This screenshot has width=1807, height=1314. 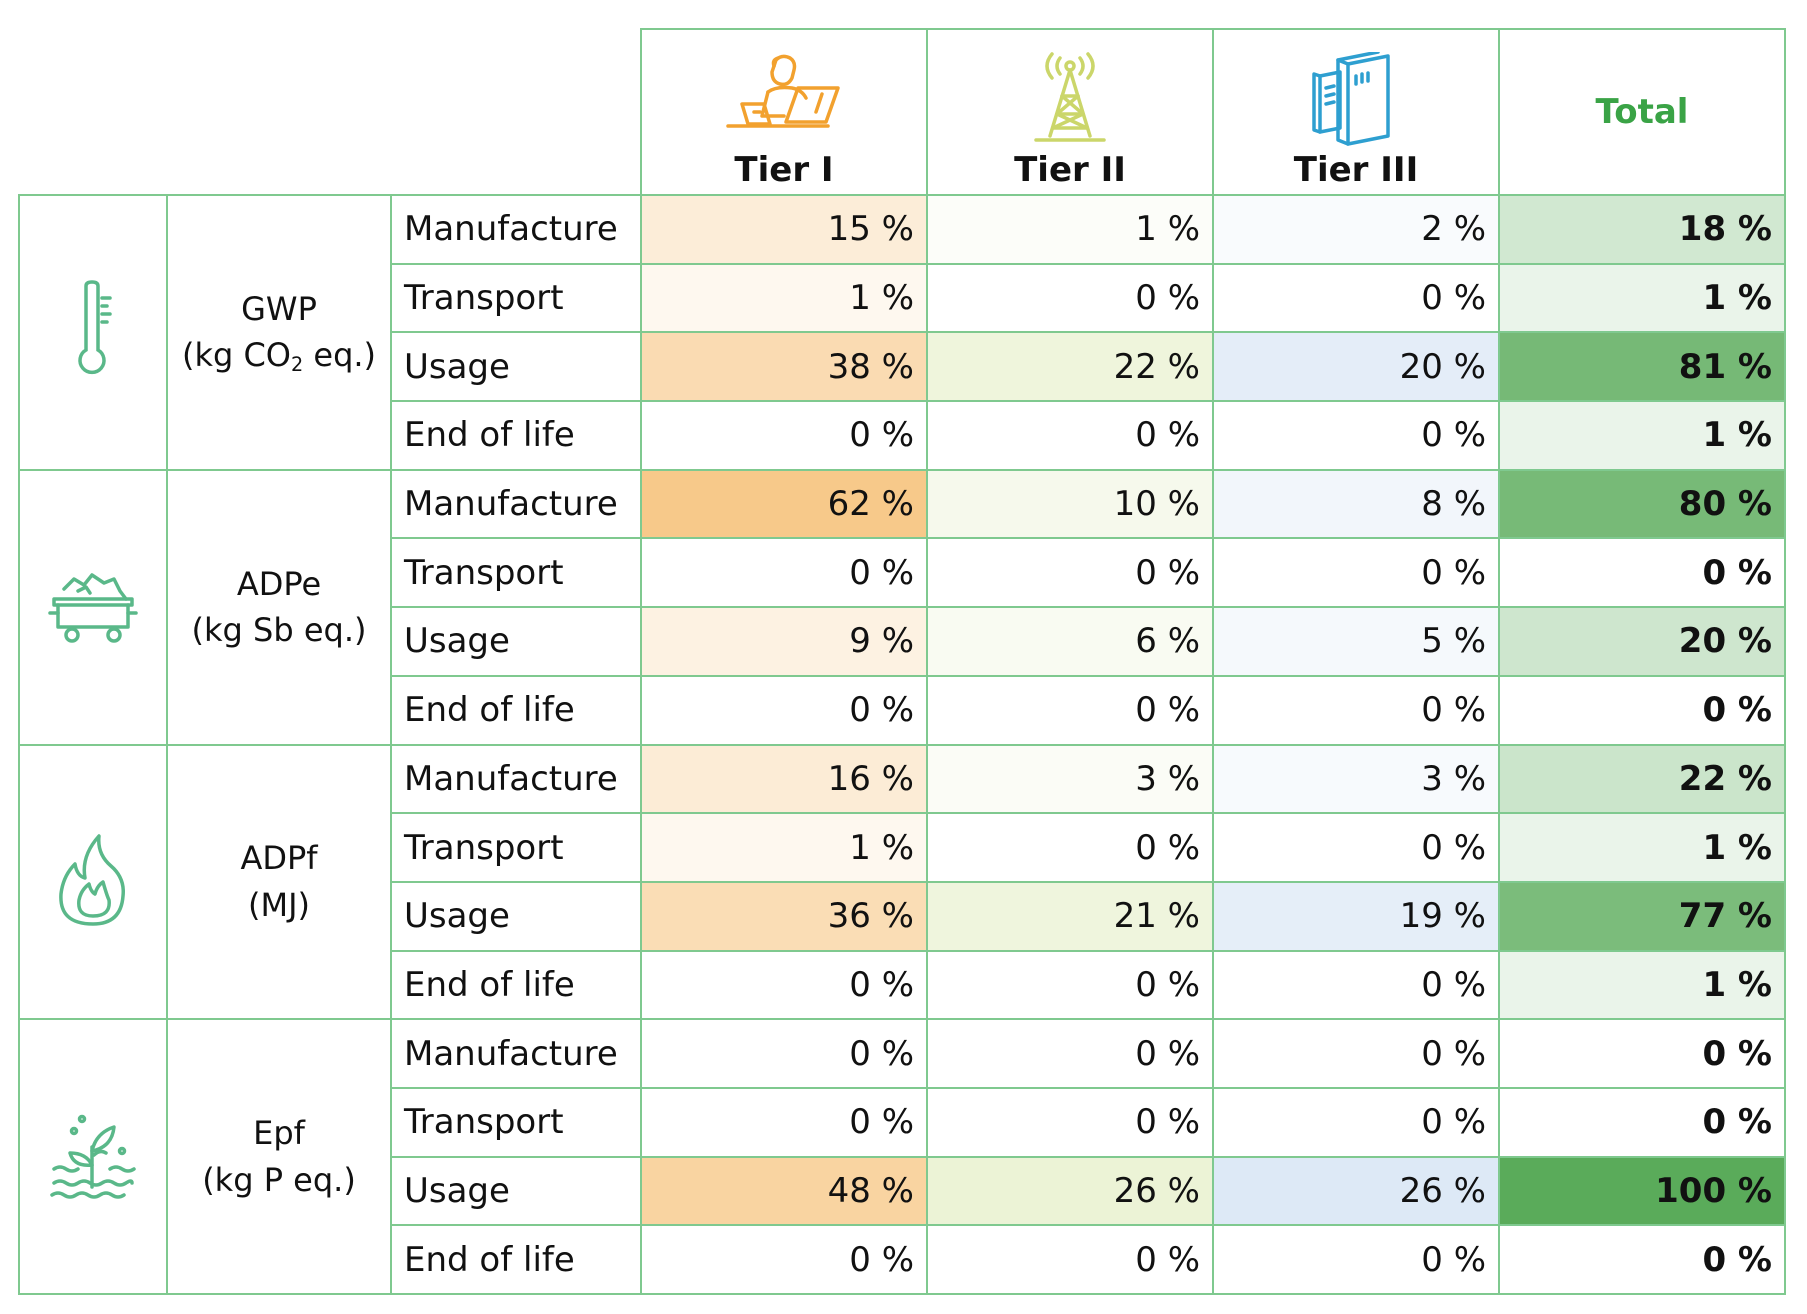 I want to click on table-row: Usage 36 % 21 % 19 % 77 %, so click(x=902, y=916).